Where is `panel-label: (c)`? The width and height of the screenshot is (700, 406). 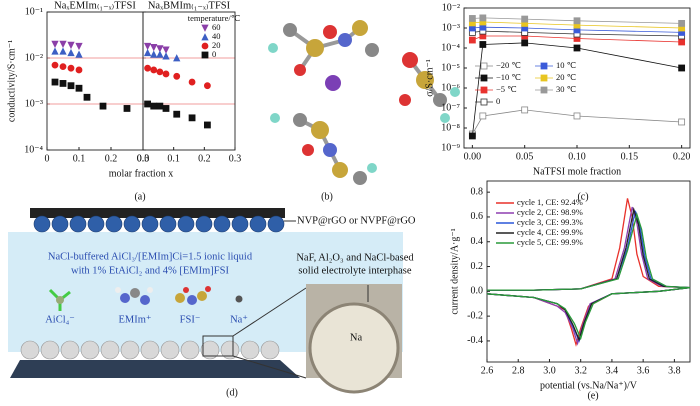 panel-label: (c) is located at coordinates (582, 196).